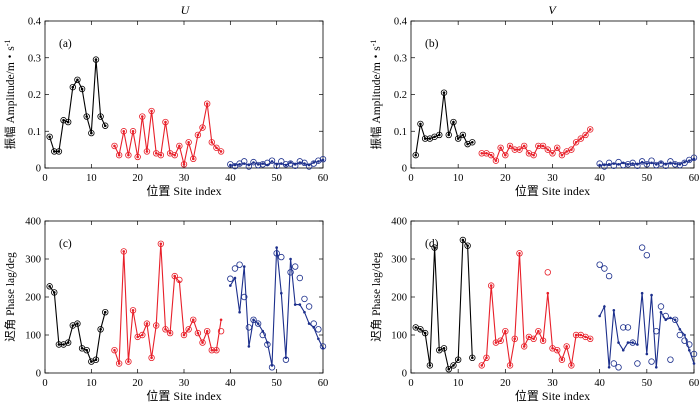  I want to click on y-axis-label: 振幅 Amplitude/m・s-1, so click(376, 95).